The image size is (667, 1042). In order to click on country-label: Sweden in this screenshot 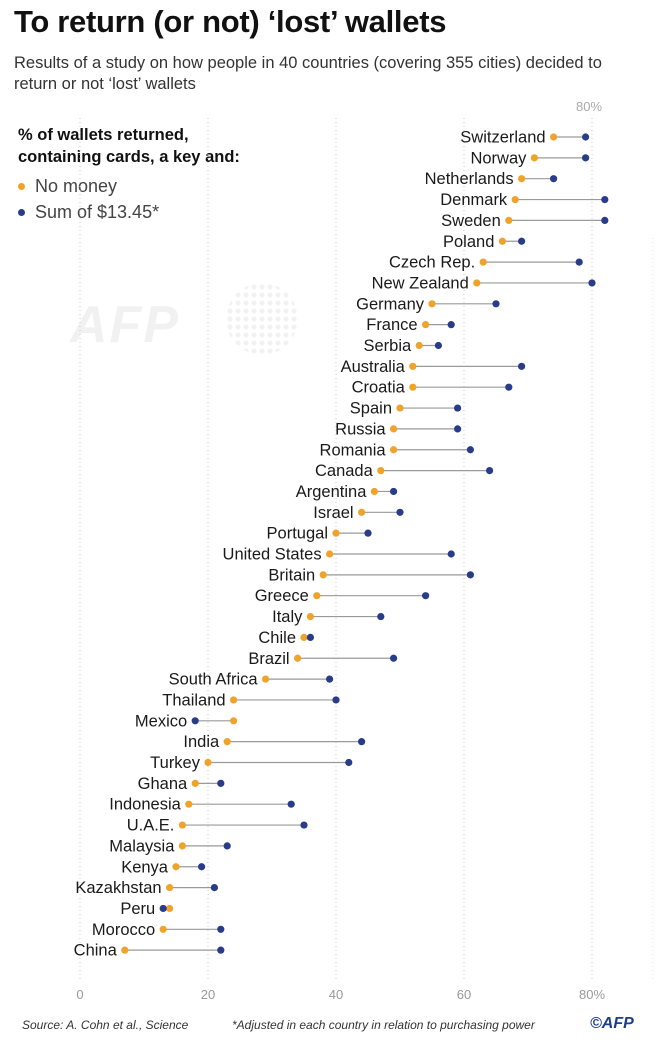, I will do `click(471, 221)`.